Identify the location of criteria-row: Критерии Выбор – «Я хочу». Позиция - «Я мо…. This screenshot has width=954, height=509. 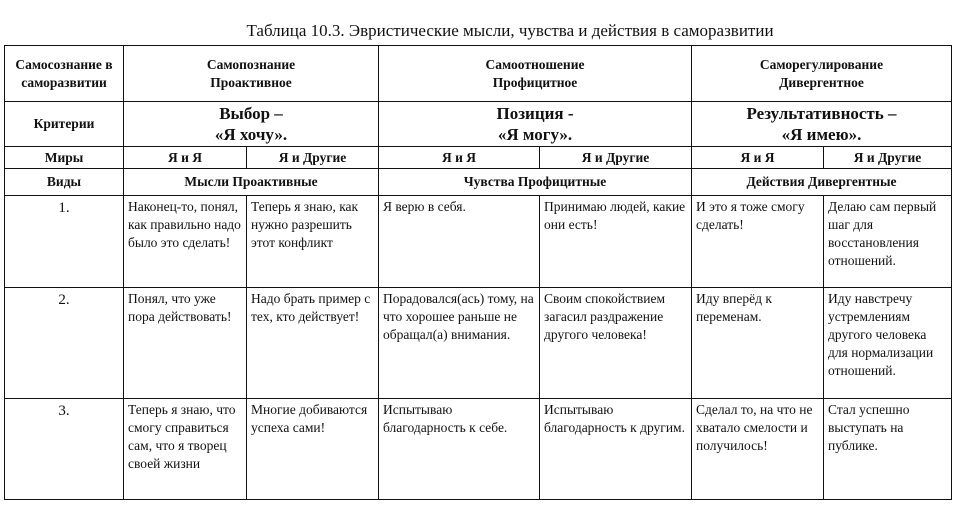
(478, 124).